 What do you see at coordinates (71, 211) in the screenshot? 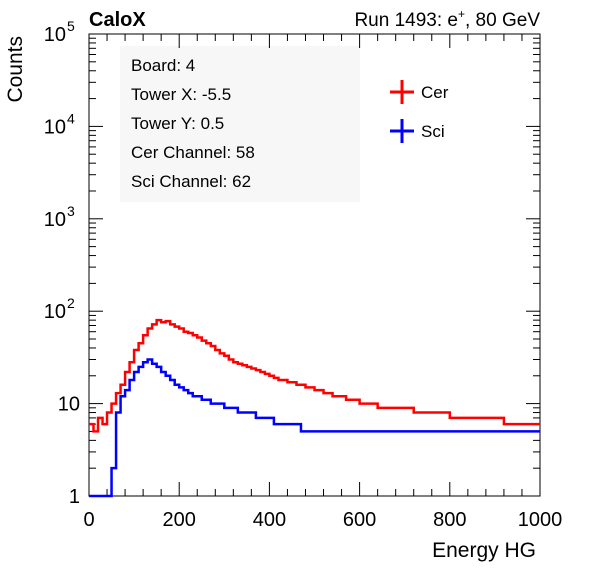
I see `y-tick-exponent: 3` at bounding box center [71, 211].